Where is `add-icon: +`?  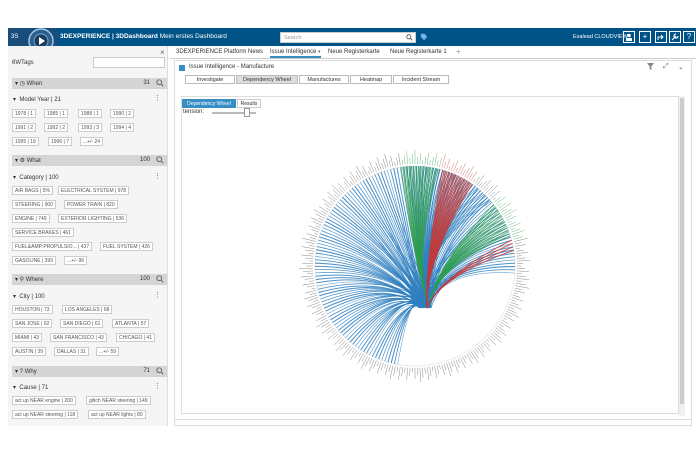 add-icon: + is located at coordinates (645, 37).